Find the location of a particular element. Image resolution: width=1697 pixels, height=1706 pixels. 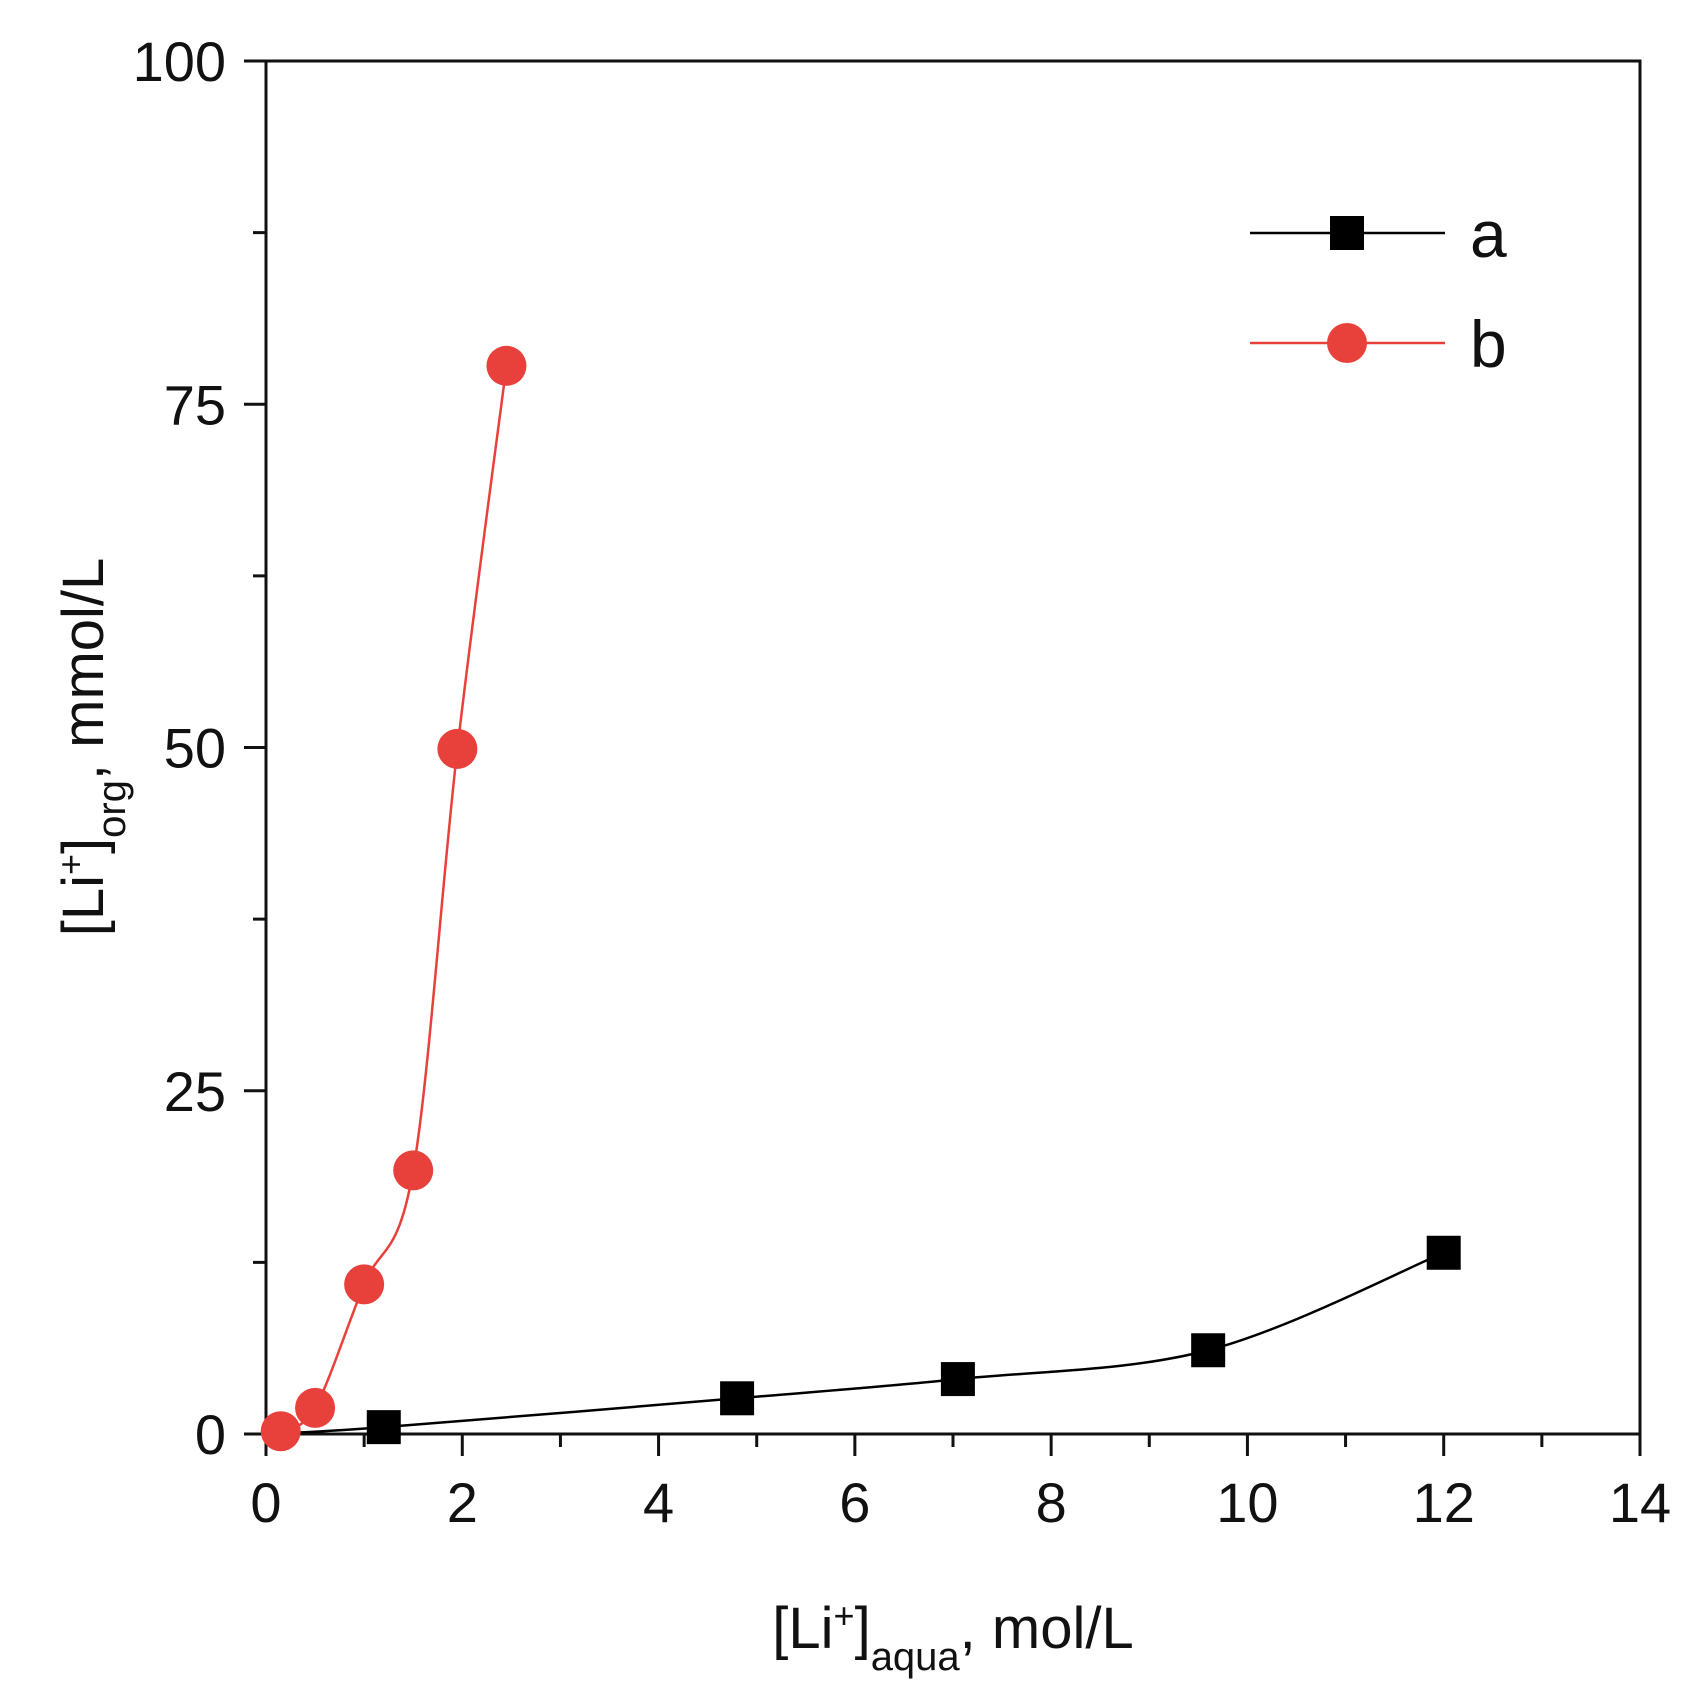

y-axis-ticks: 0 25 50 75 100 is located at coordinates (199, 748).